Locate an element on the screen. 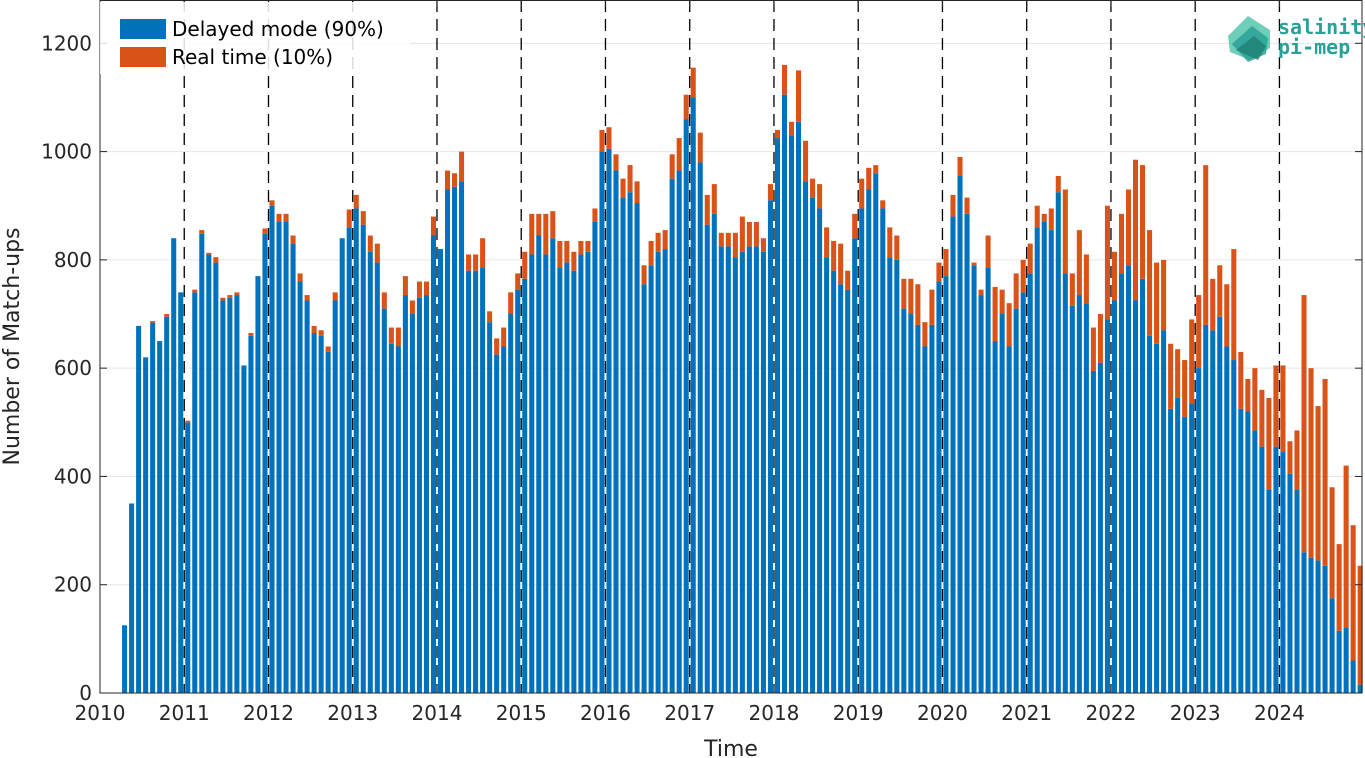 The height and width of the screenshot is (758, 1365). y-tick-label: 400 is located at coordinates (73, 476).